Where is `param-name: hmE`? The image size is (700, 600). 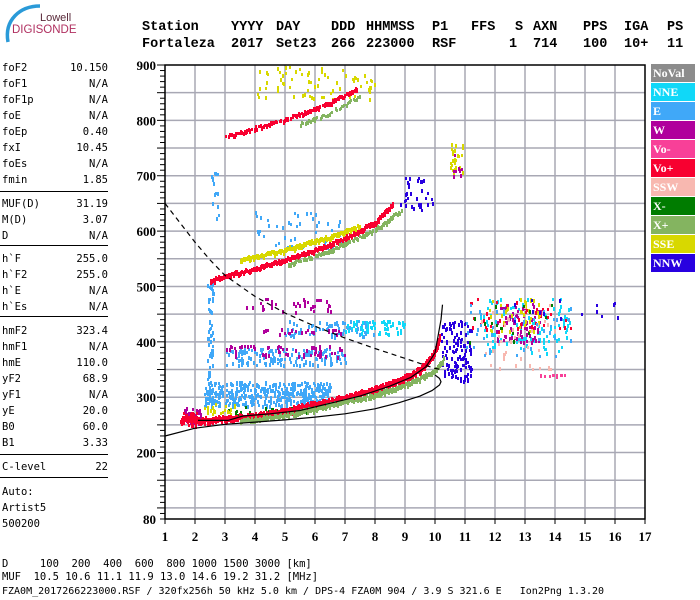 param-name: hmE is located at coordinates (11, 363).